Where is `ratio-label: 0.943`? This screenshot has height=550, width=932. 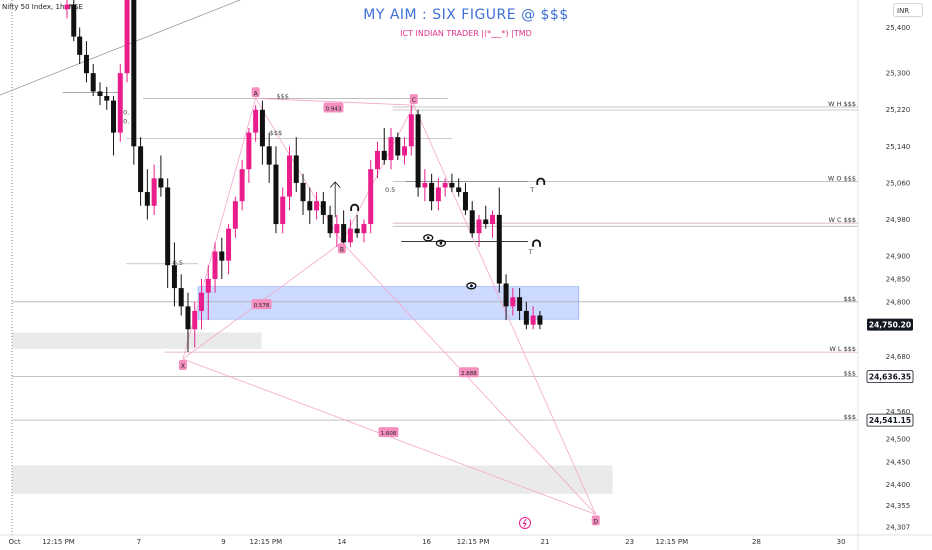 ratio-label: 0.943 is located at coordinates (334, 109).